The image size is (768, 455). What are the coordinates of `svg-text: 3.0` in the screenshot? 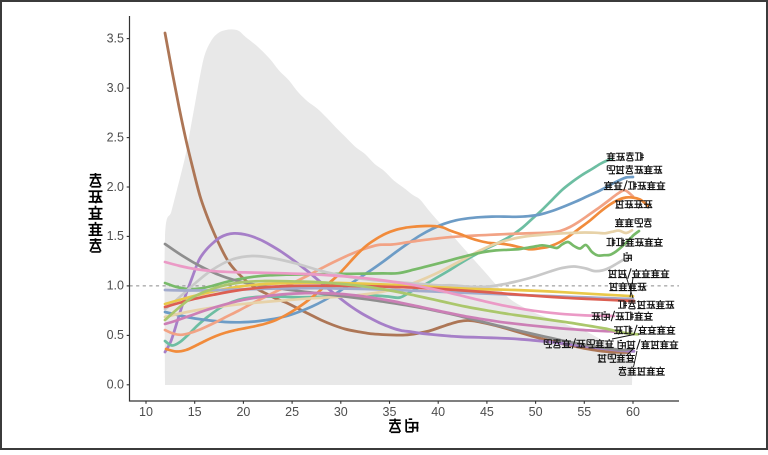 It's located at (115, 88).